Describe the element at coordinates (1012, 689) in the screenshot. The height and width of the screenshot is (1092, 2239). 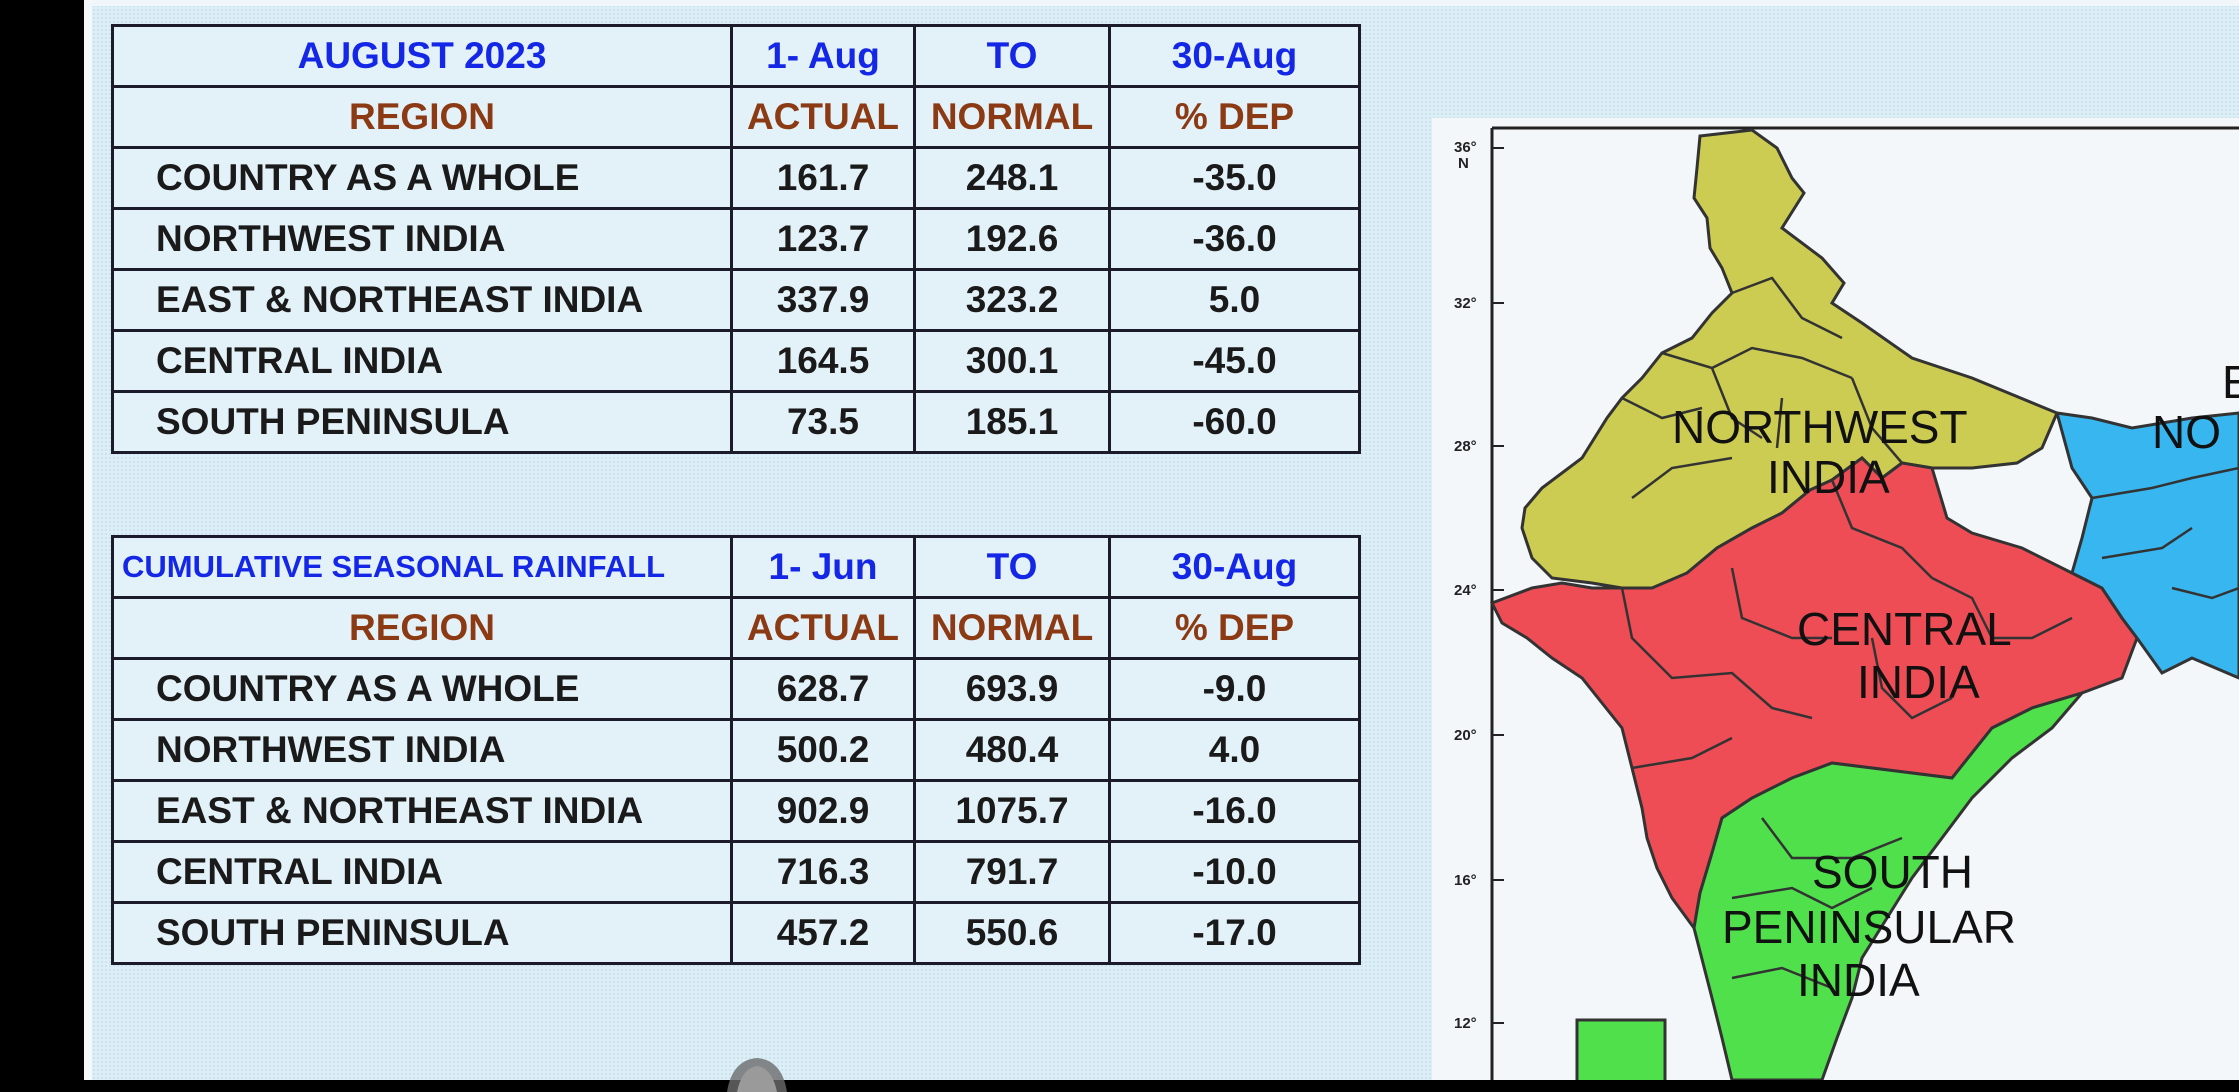
I see `normal-cell: 693.9` at that location.